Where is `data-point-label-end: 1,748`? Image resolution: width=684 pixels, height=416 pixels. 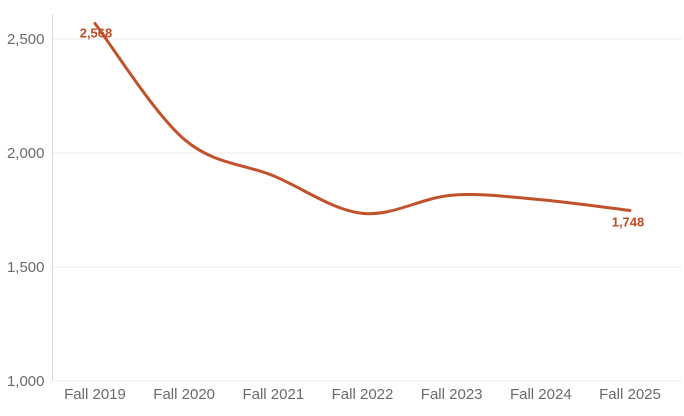 data-point-label-end: 1,748 is located at coordinates (628, 221).